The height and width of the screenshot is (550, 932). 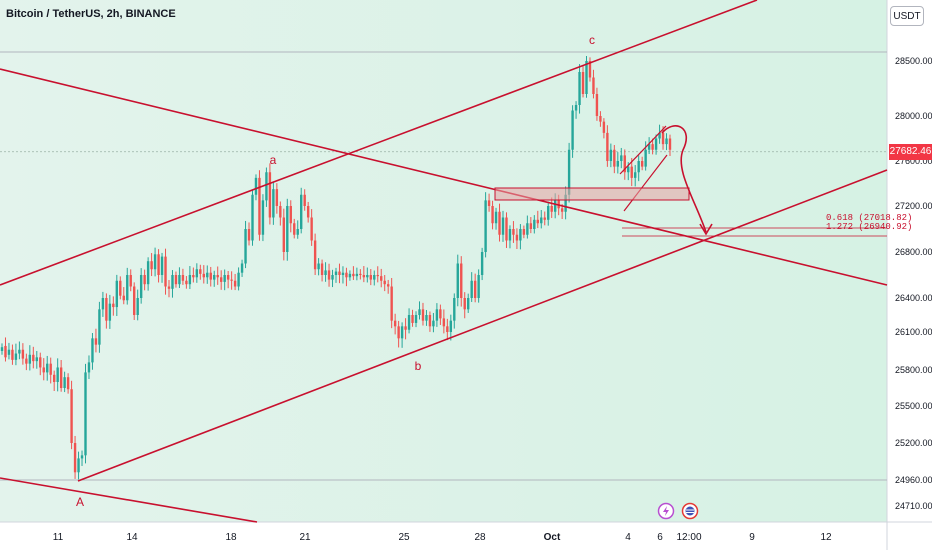 What do you see at coordinates (913, 480) in the screenshot?
I see `price-tick-label: 24960.00` at bounding box center [913, 480].